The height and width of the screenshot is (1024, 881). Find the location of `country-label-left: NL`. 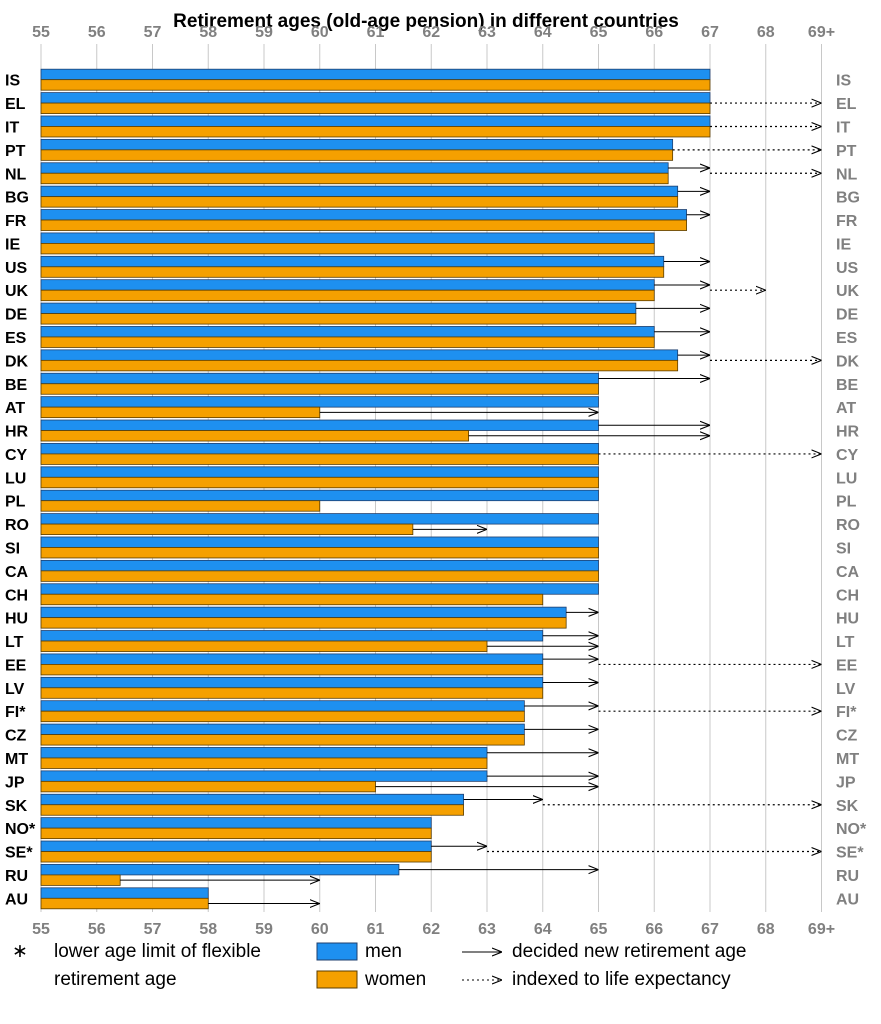

country-label-left: NL is located at coordinates (16, 174).